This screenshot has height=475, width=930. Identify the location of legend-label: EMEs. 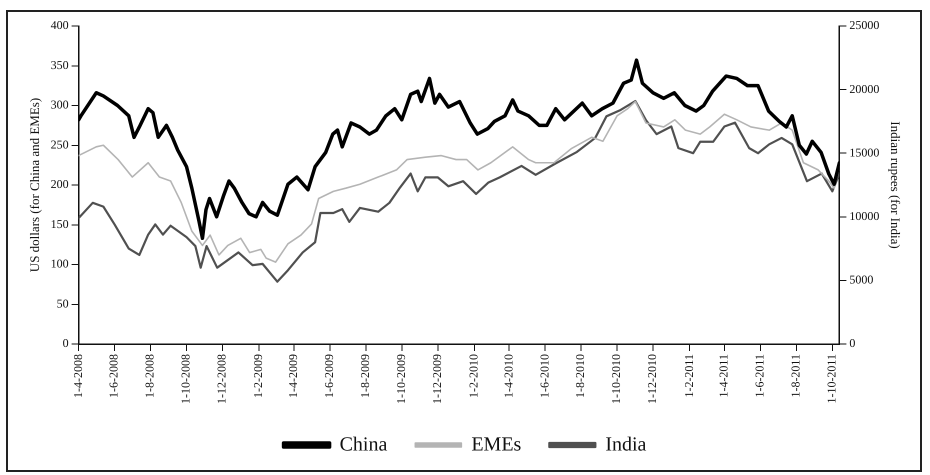
(496, 444).